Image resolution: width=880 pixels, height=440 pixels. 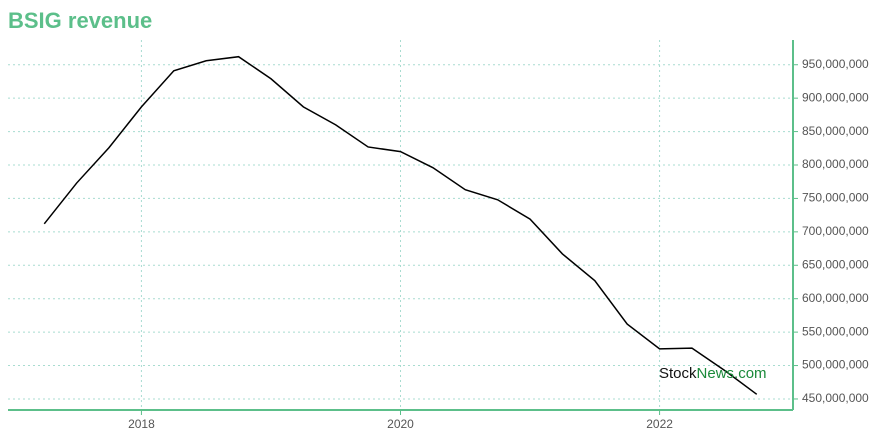 What do you see at coordinates (400, 424) in the screenshot?
I see `x-tick-label: 2020` at bounding box center [400, 424].